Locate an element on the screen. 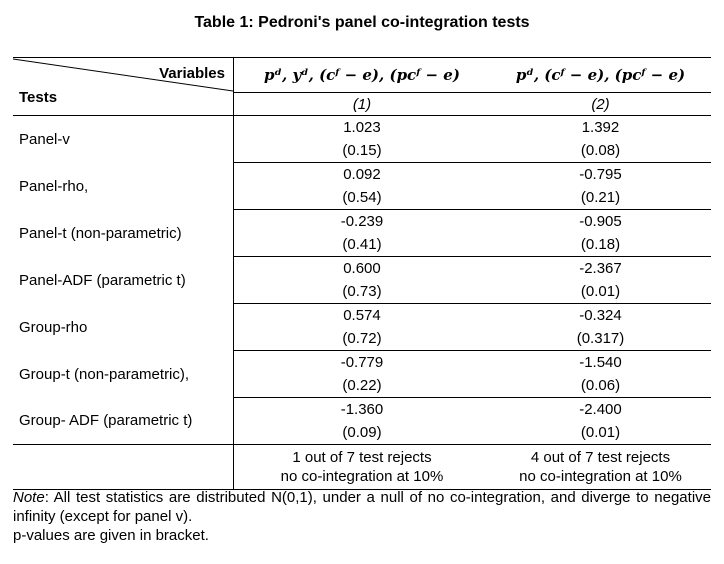  col2-estimate: -2.400 is located at coordinates (600, 409).